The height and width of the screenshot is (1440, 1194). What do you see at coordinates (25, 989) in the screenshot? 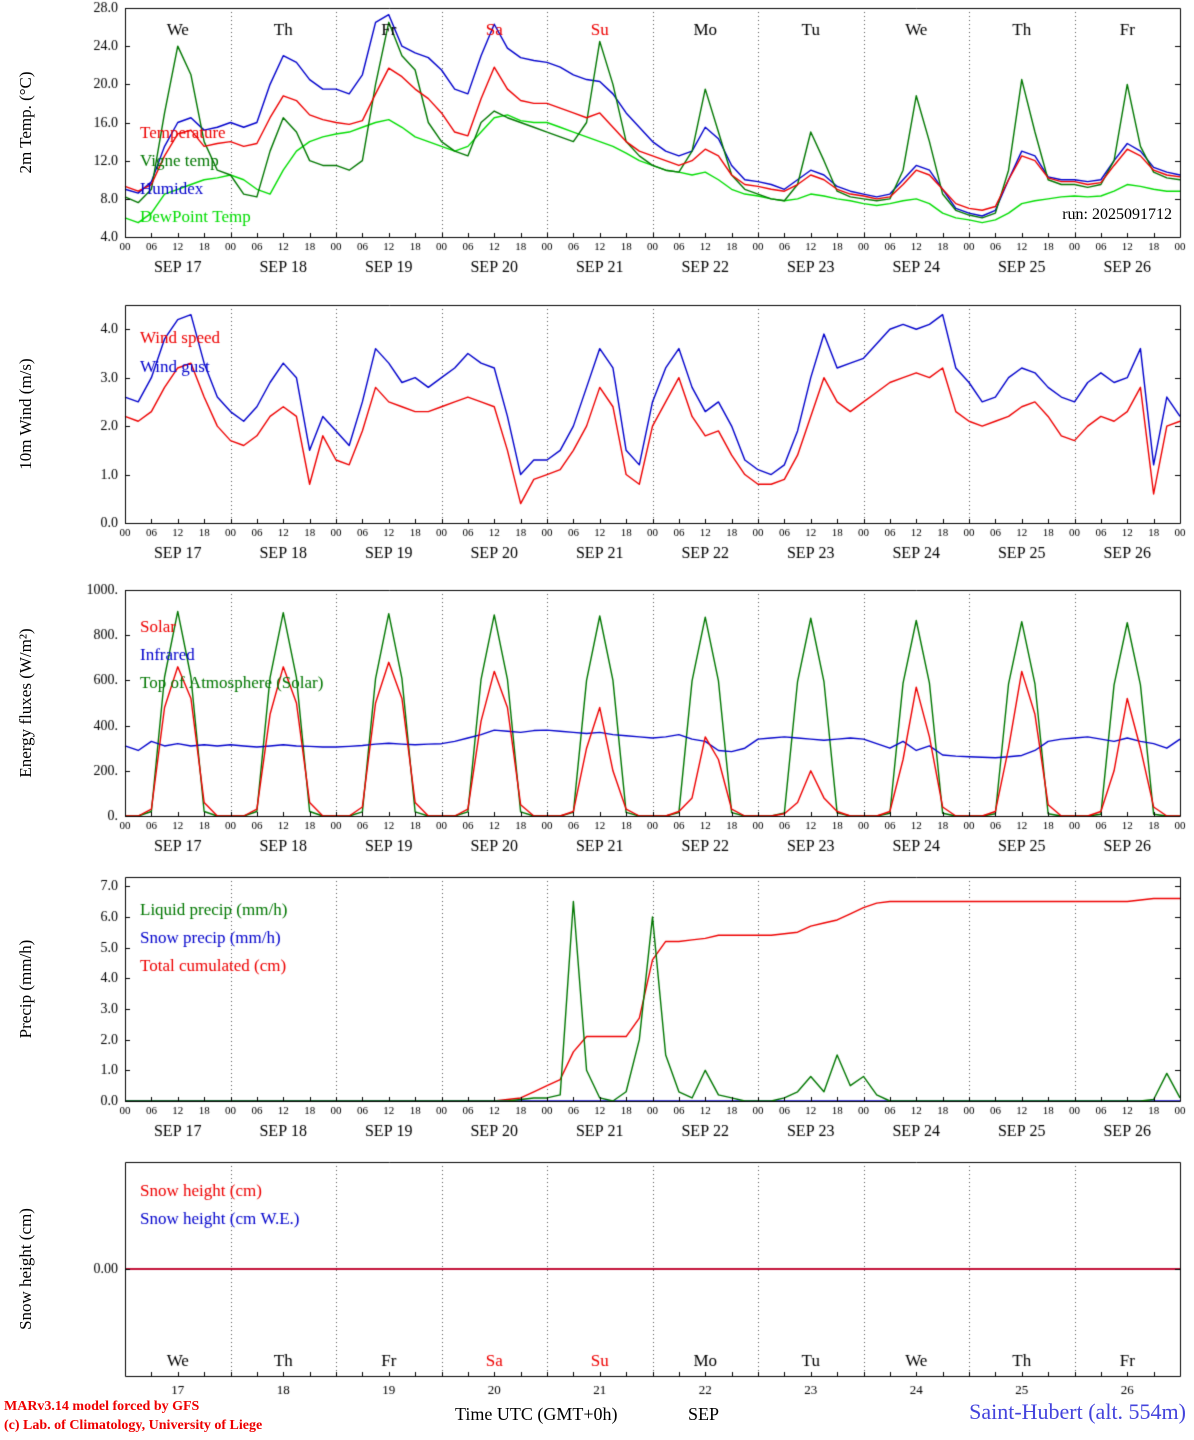
I see `y-axis-title-precip: Precip (mm/h)` at bounding box center [25, 989].